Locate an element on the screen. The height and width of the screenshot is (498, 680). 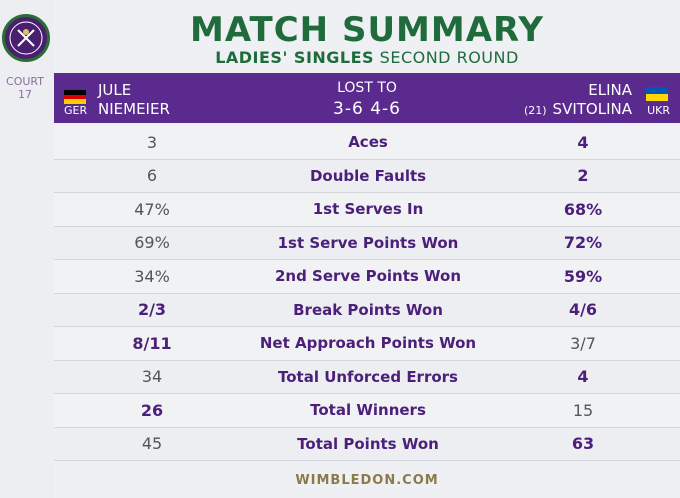
court-label: COURT 17 is located at coordinates (25, 88).